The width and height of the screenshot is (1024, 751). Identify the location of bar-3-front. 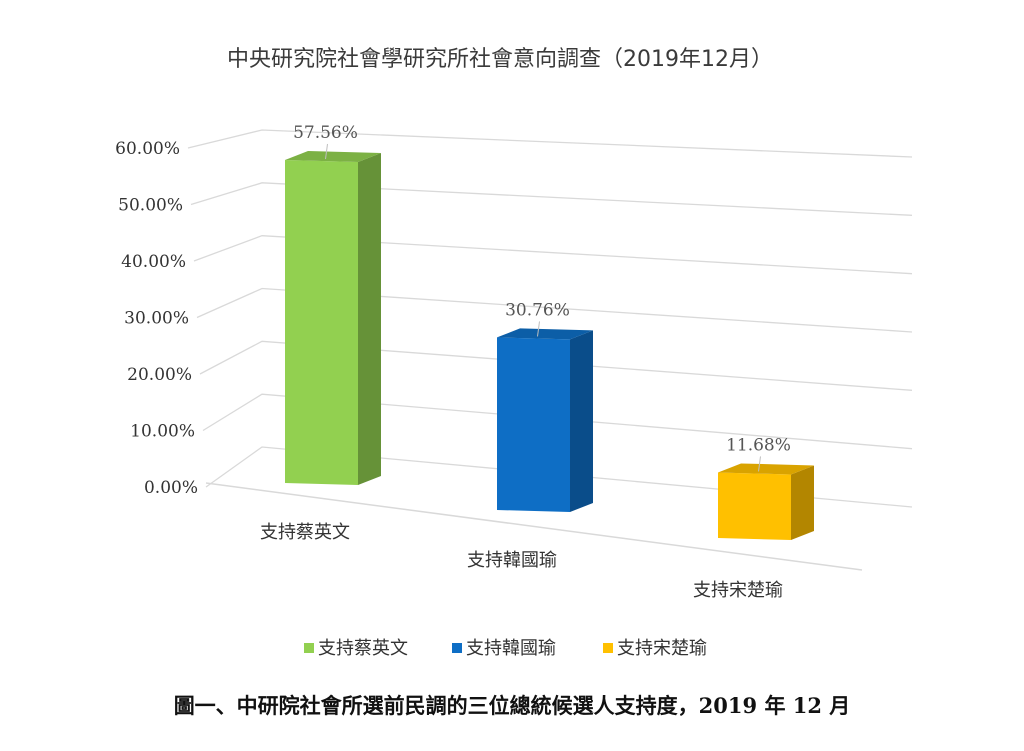
(754, 506).